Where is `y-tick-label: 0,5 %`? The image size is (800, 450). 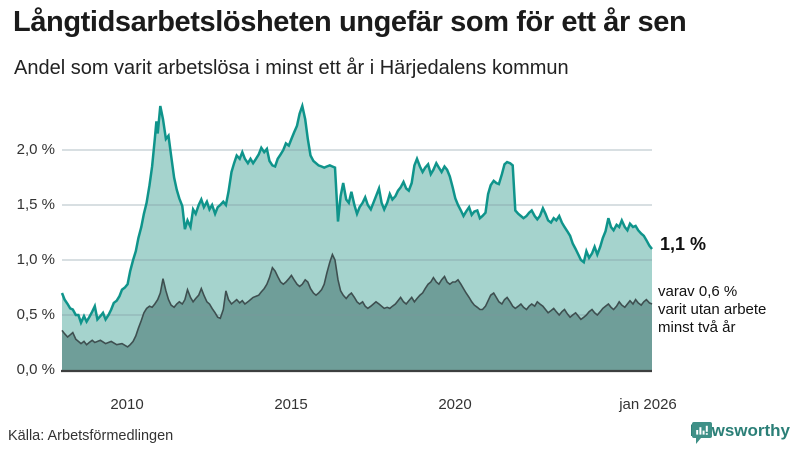
y-tick-label: 0,5 % is located at coordinates (35, 314).